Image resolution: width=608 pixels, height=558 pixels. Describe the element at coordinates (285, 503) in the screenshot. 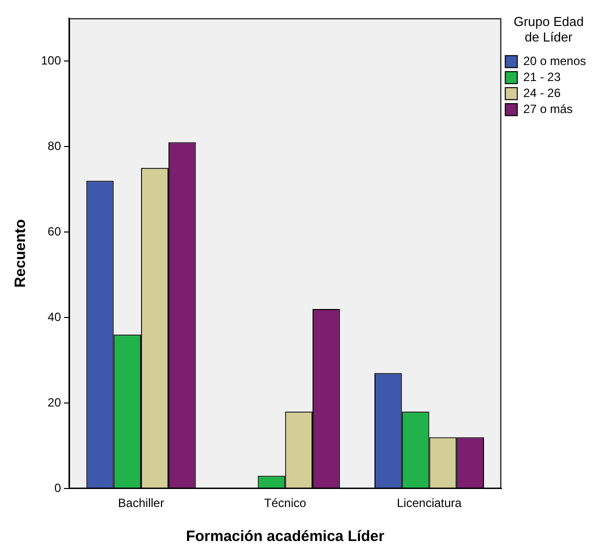

I see `x-tick-label: Técnico` at that location.